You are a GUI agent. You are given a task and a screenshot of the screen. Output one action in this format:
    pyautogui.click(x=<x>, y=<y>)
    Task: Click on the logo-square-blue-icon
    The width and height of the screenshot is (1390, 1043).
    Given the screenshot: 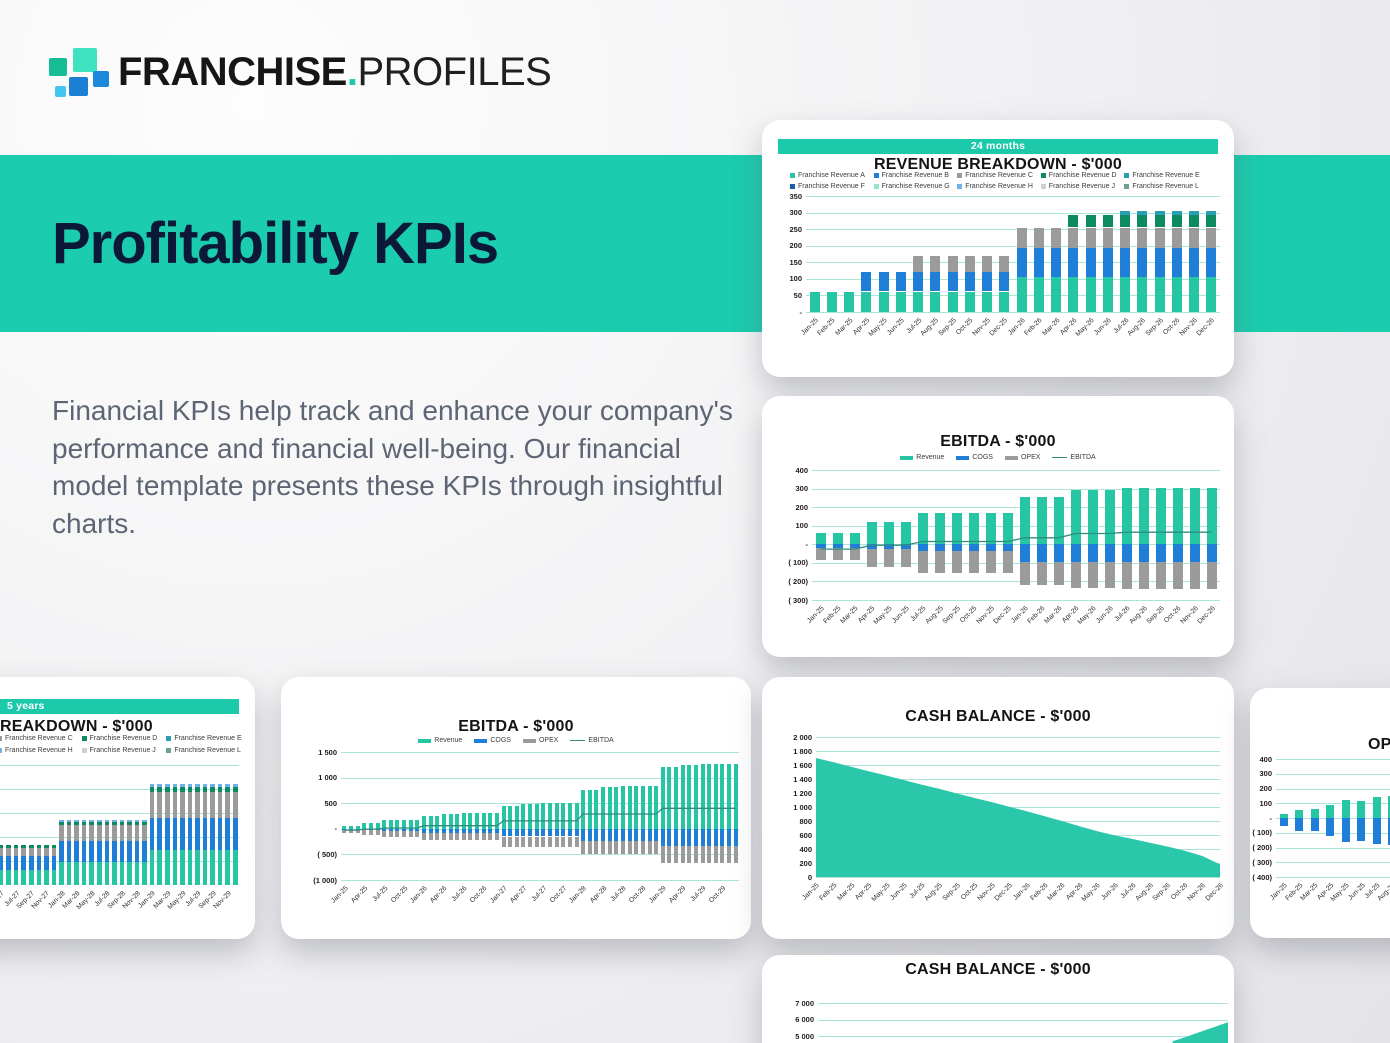 What is the action you would take?
    pyautogui.click(x=78, y=86)
    